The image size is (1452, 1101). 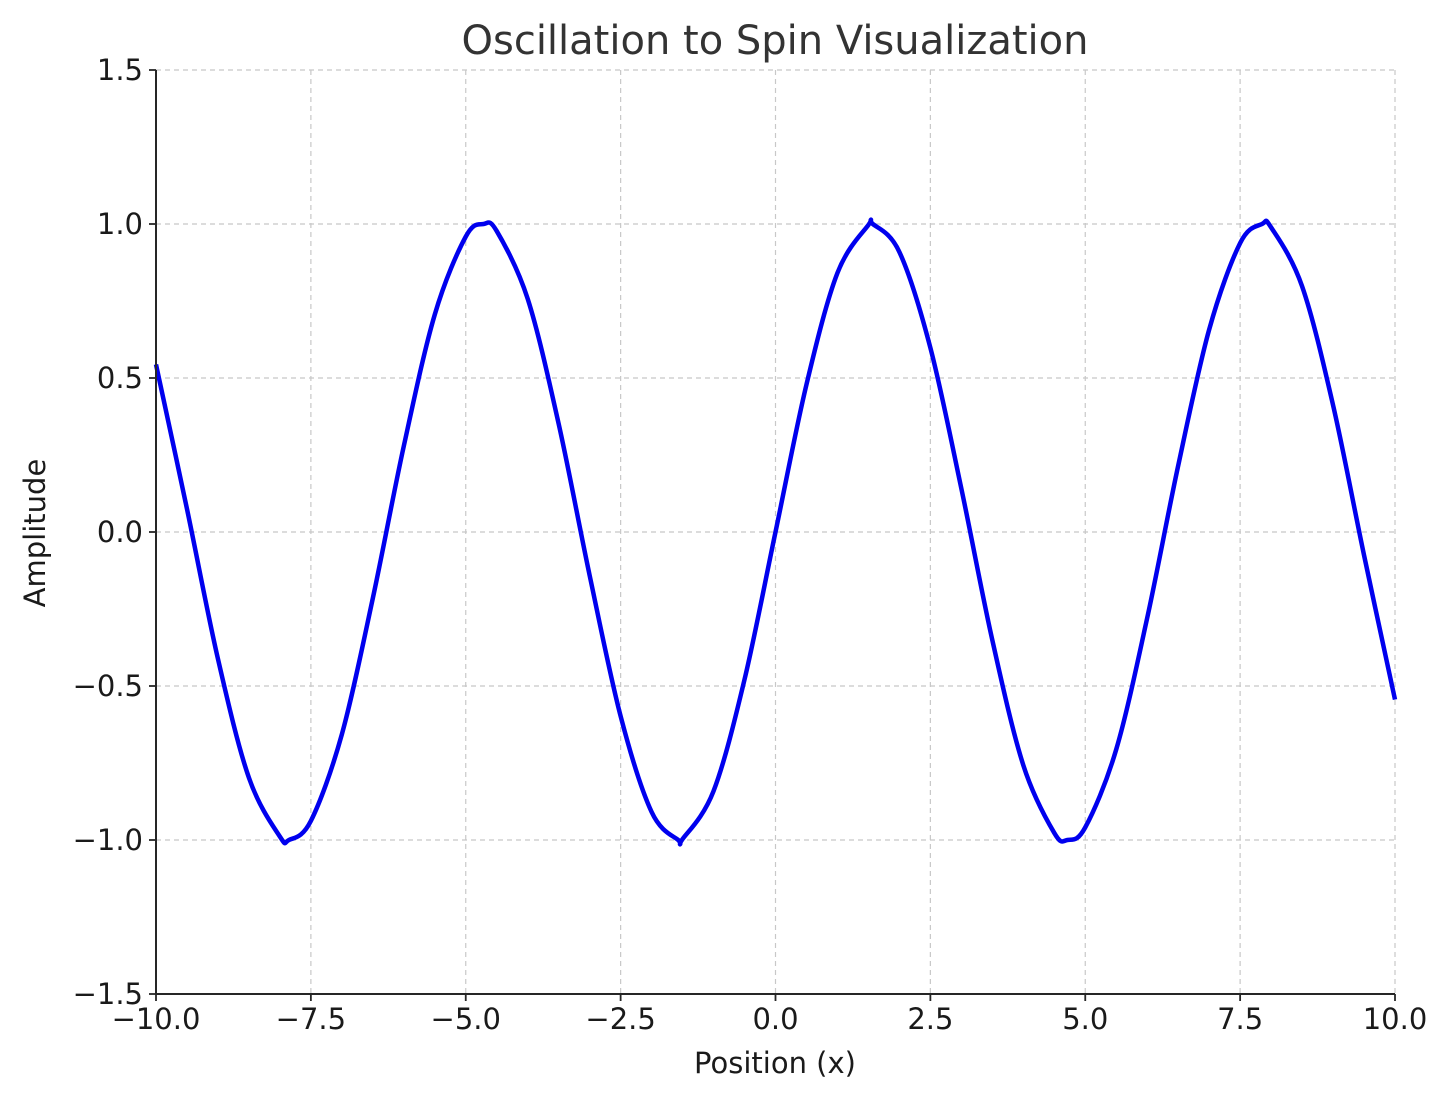 What do you see at coordinates (311, 1019) in the screenshot?
I see `x-tick-label: −7.5` at bounding box center [311, 1019].